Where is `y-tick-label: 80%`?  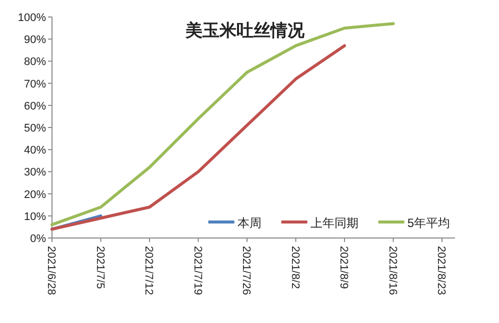
y-tick-label: 80% is located at coordinates (35, 62).